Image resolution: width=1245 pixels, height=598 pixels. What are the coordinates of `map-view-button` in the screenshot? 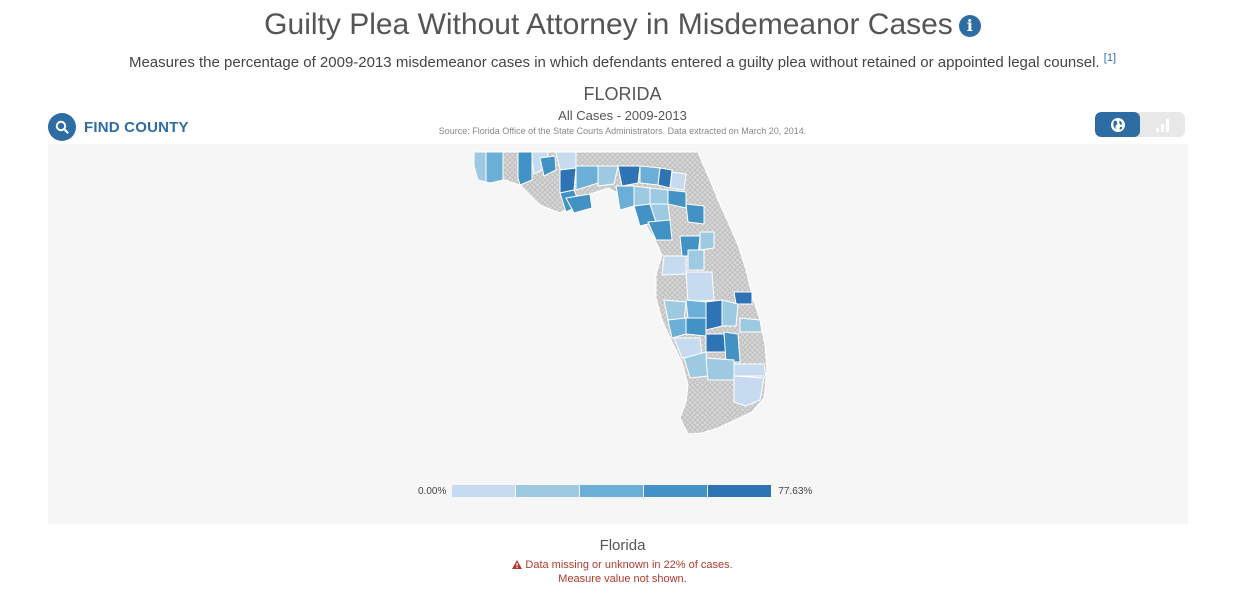 It's located at (1117, 124).